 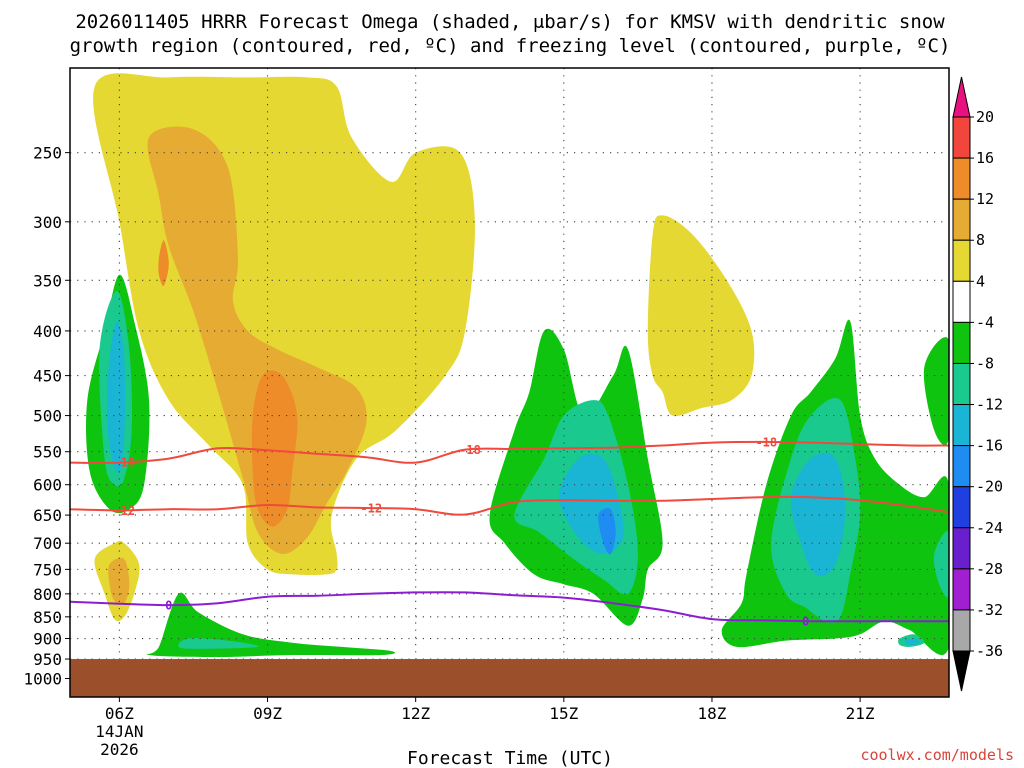 What do you see at coordinates (124, 463) in the screenshot?
I see `contour-label-dgz-upper-0: -18` at bounding box center [124, 463].